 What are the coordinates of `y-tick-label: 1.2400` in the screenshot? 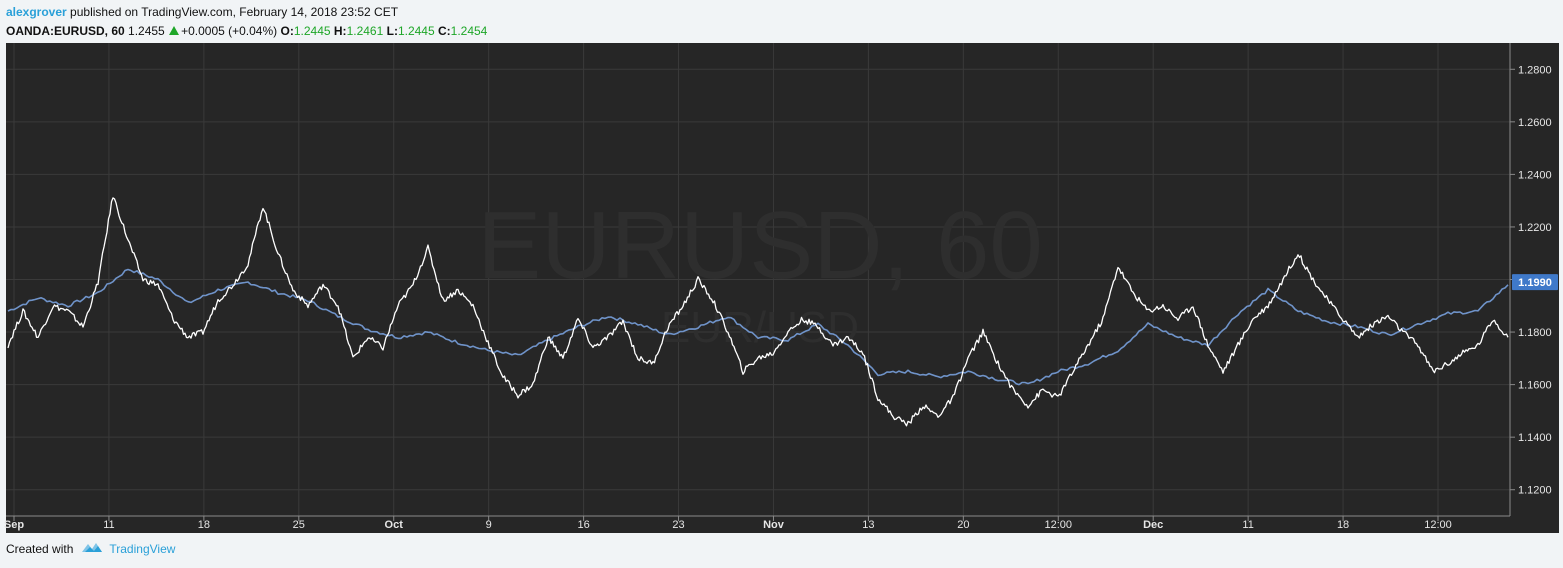 It's located at (1535, 175).